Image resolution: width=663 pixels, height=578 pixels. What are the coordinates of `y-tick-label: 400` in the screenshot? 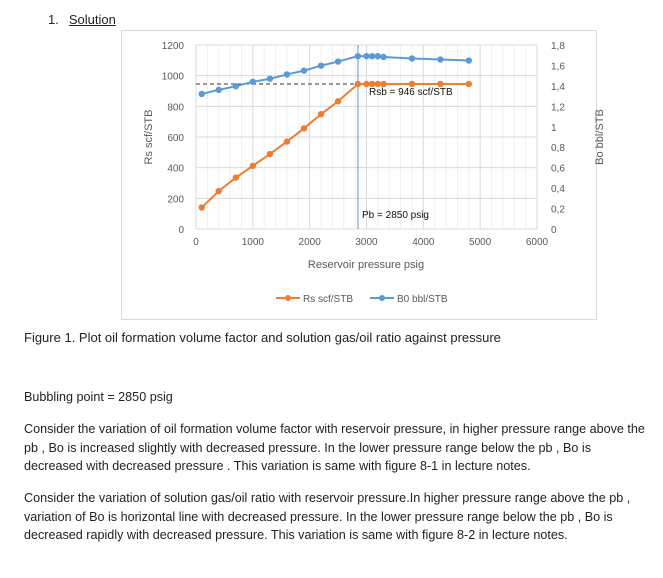 It's located at (175, 169).